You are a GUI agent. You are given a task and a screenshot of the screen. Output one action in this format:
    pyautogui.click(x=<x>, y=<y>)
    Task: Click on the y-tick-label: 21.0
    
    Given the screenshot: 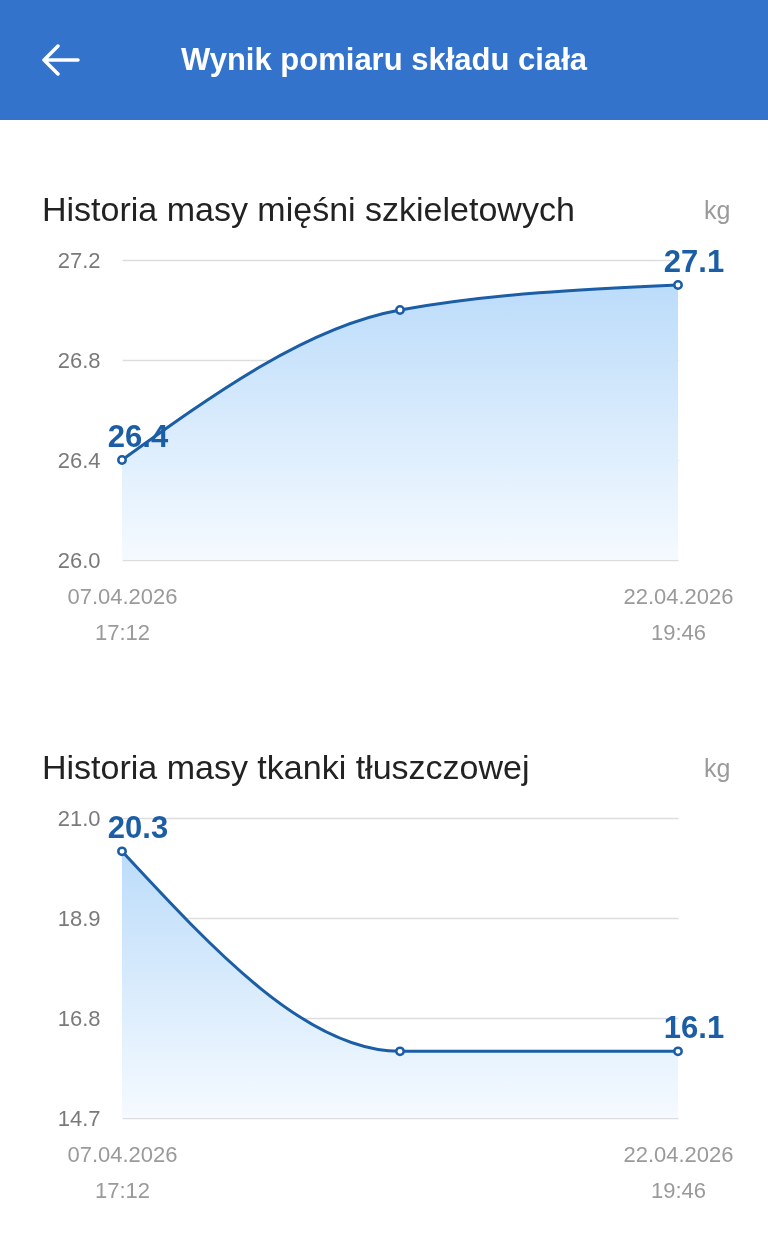 What is the action you would take?
    pyautogui.click(x=79, y=818)
    